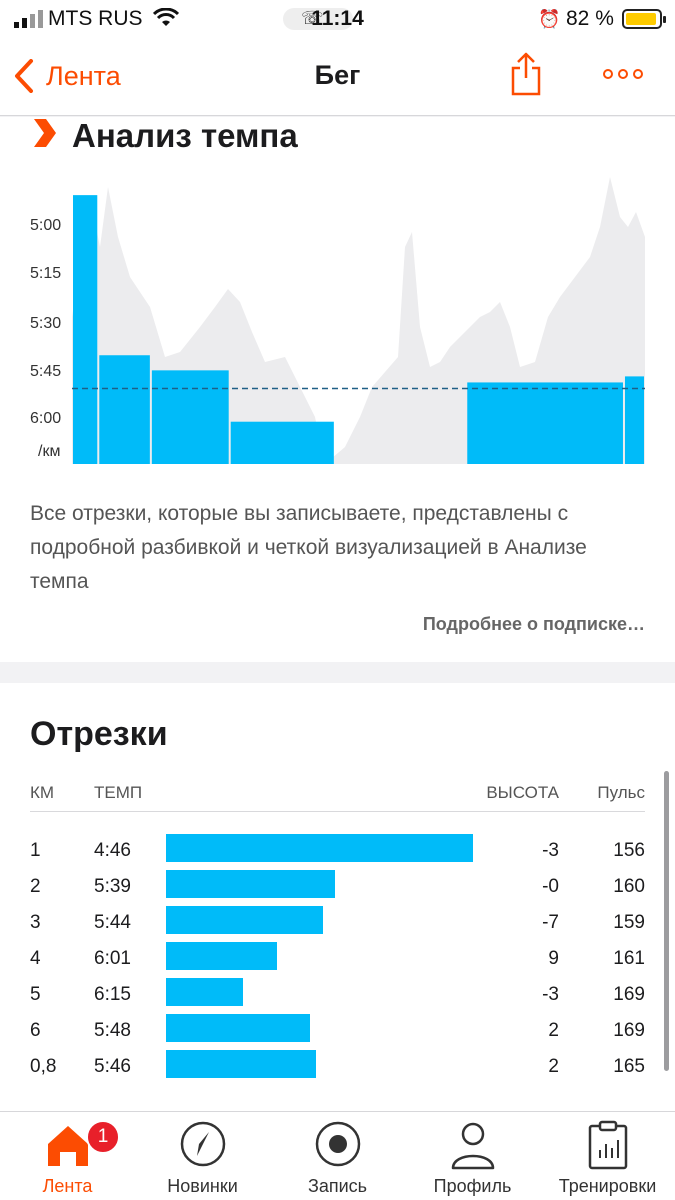 The width and height of the screenshot is (675, 1200). I want to click on table-row: 1 4:46 -3 156, so click(337, 852).